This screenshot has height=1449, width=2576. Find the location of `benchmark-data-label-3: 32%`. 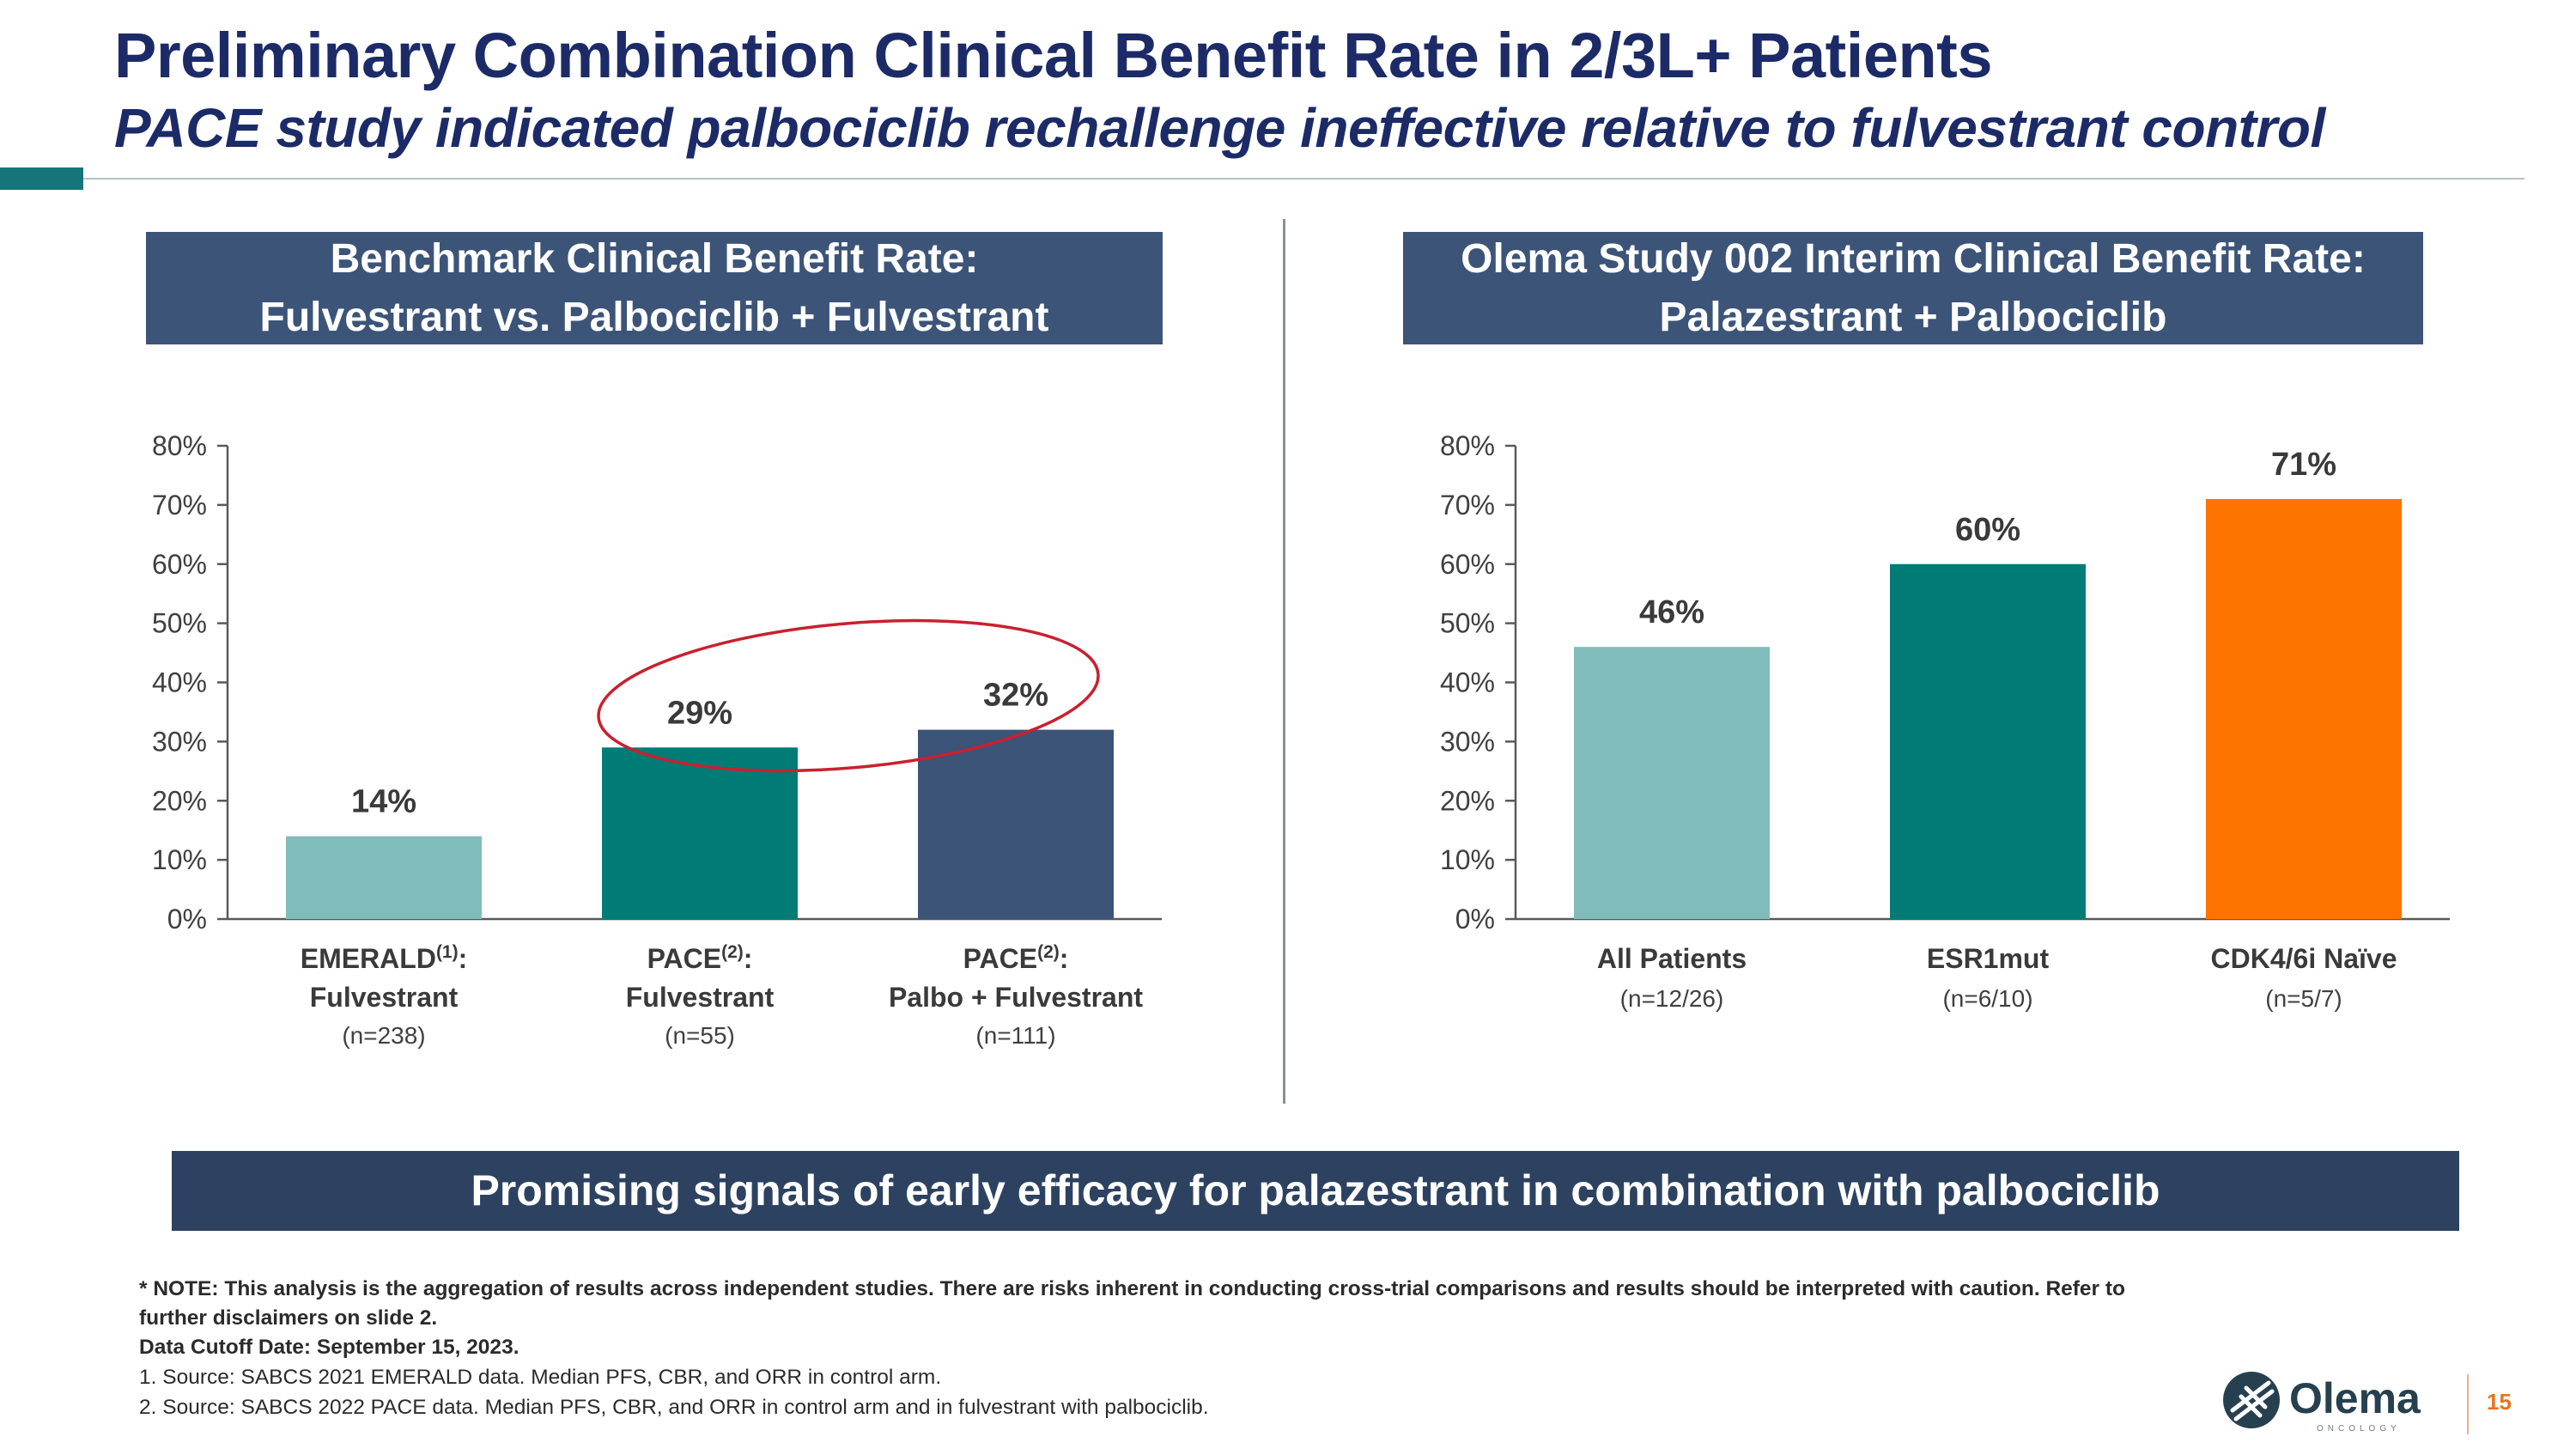

benchmark-data-label-3: 32% is located at coordinates (1016, 696).